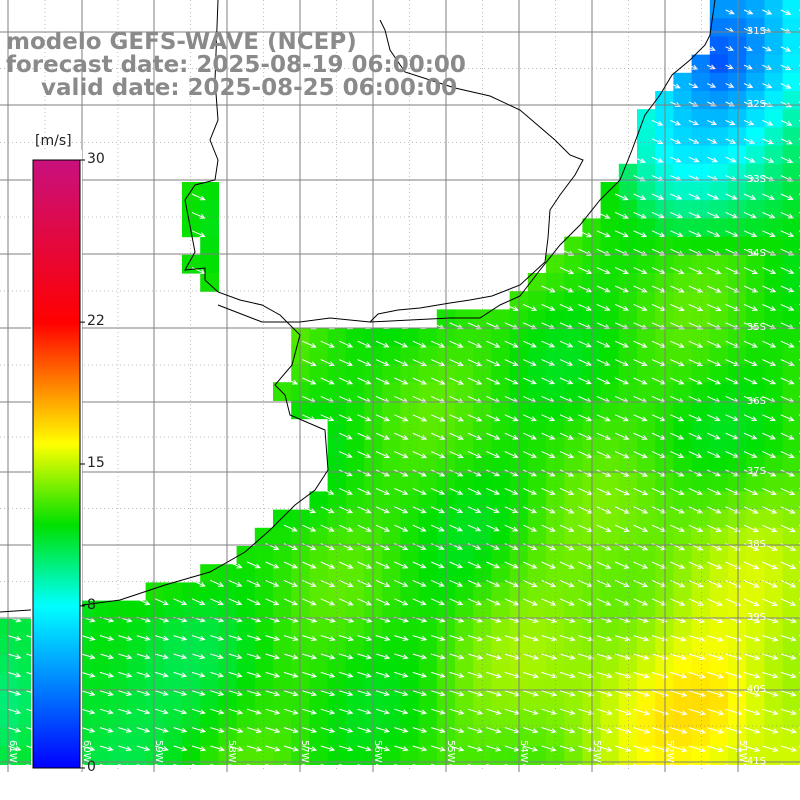  What do you see at coordinates (91, 604) in the screenshot?
I see `colorbar-tick-label: 8` at bounding box center [91, 604].